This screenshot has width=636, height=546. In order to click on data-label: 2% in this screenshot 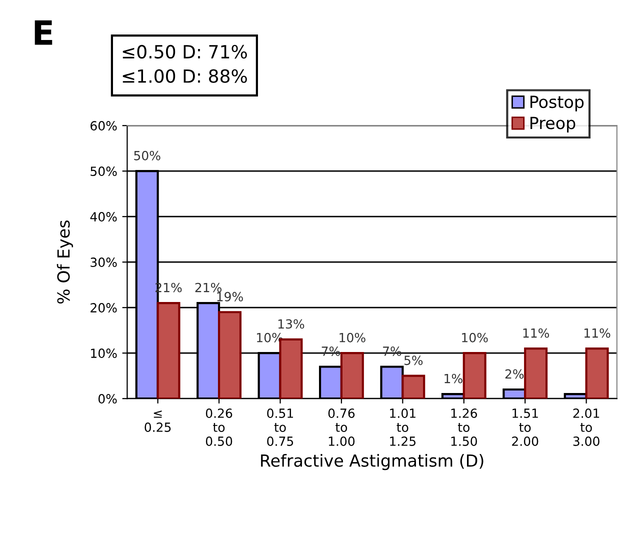, I will do `click(514, 374)`.